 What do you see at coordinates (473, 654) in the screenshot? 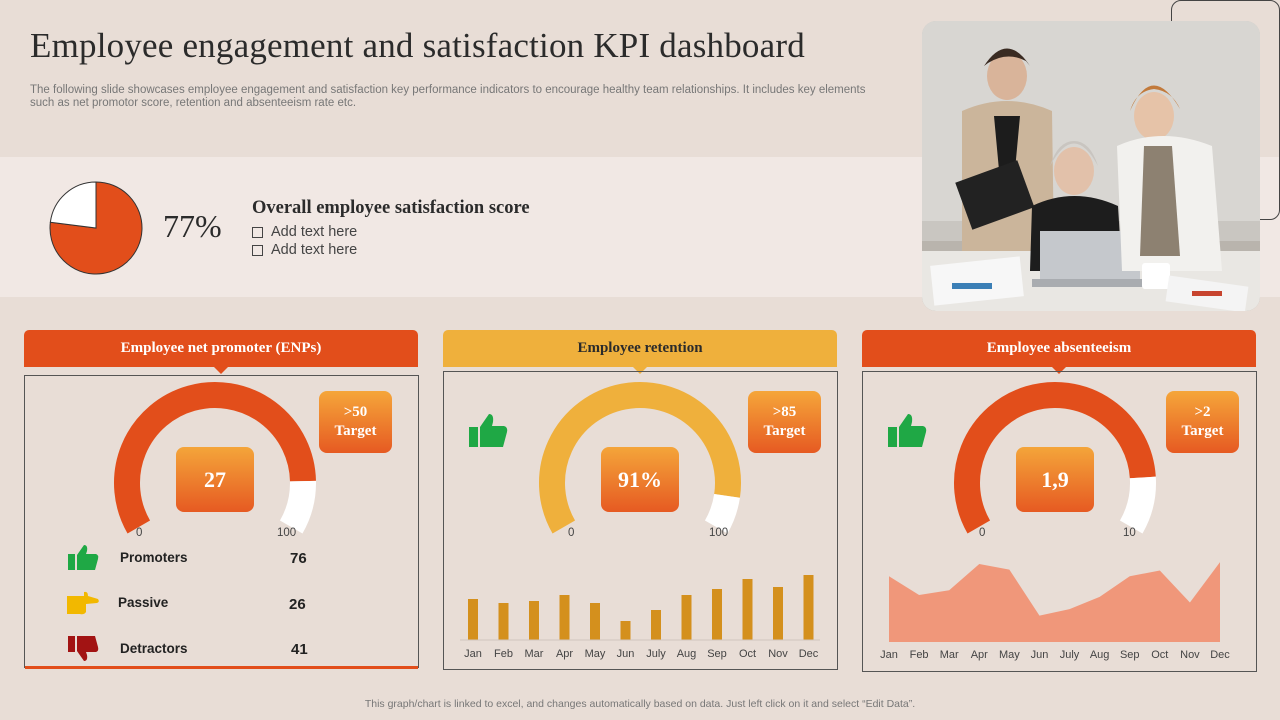
I see `bar-label-Jan: Jan` at bounding box center [473, 654].